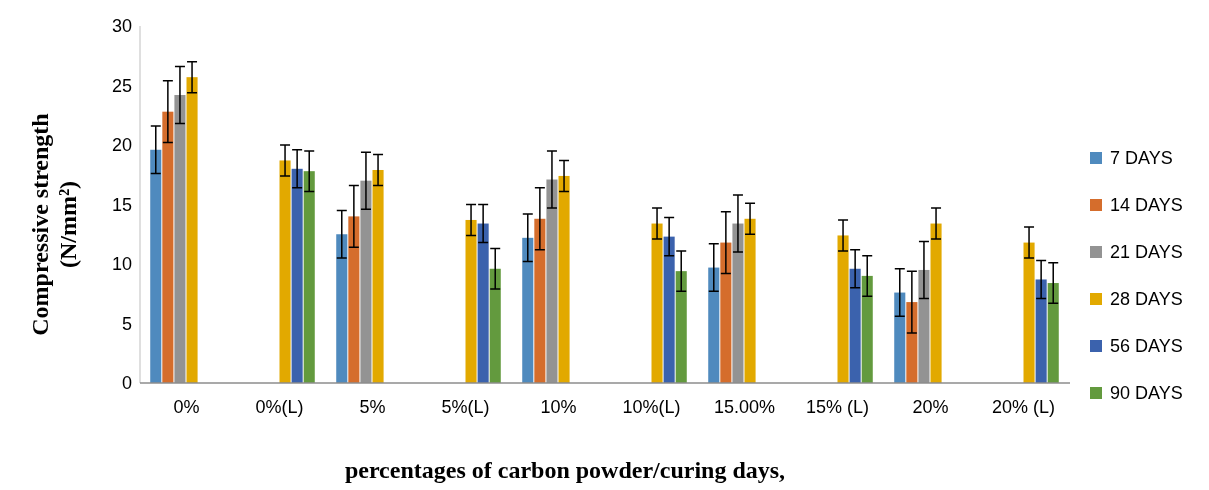  I want to click on y-axis-title: Compressive strength (N/mm²), so click(54, 224).